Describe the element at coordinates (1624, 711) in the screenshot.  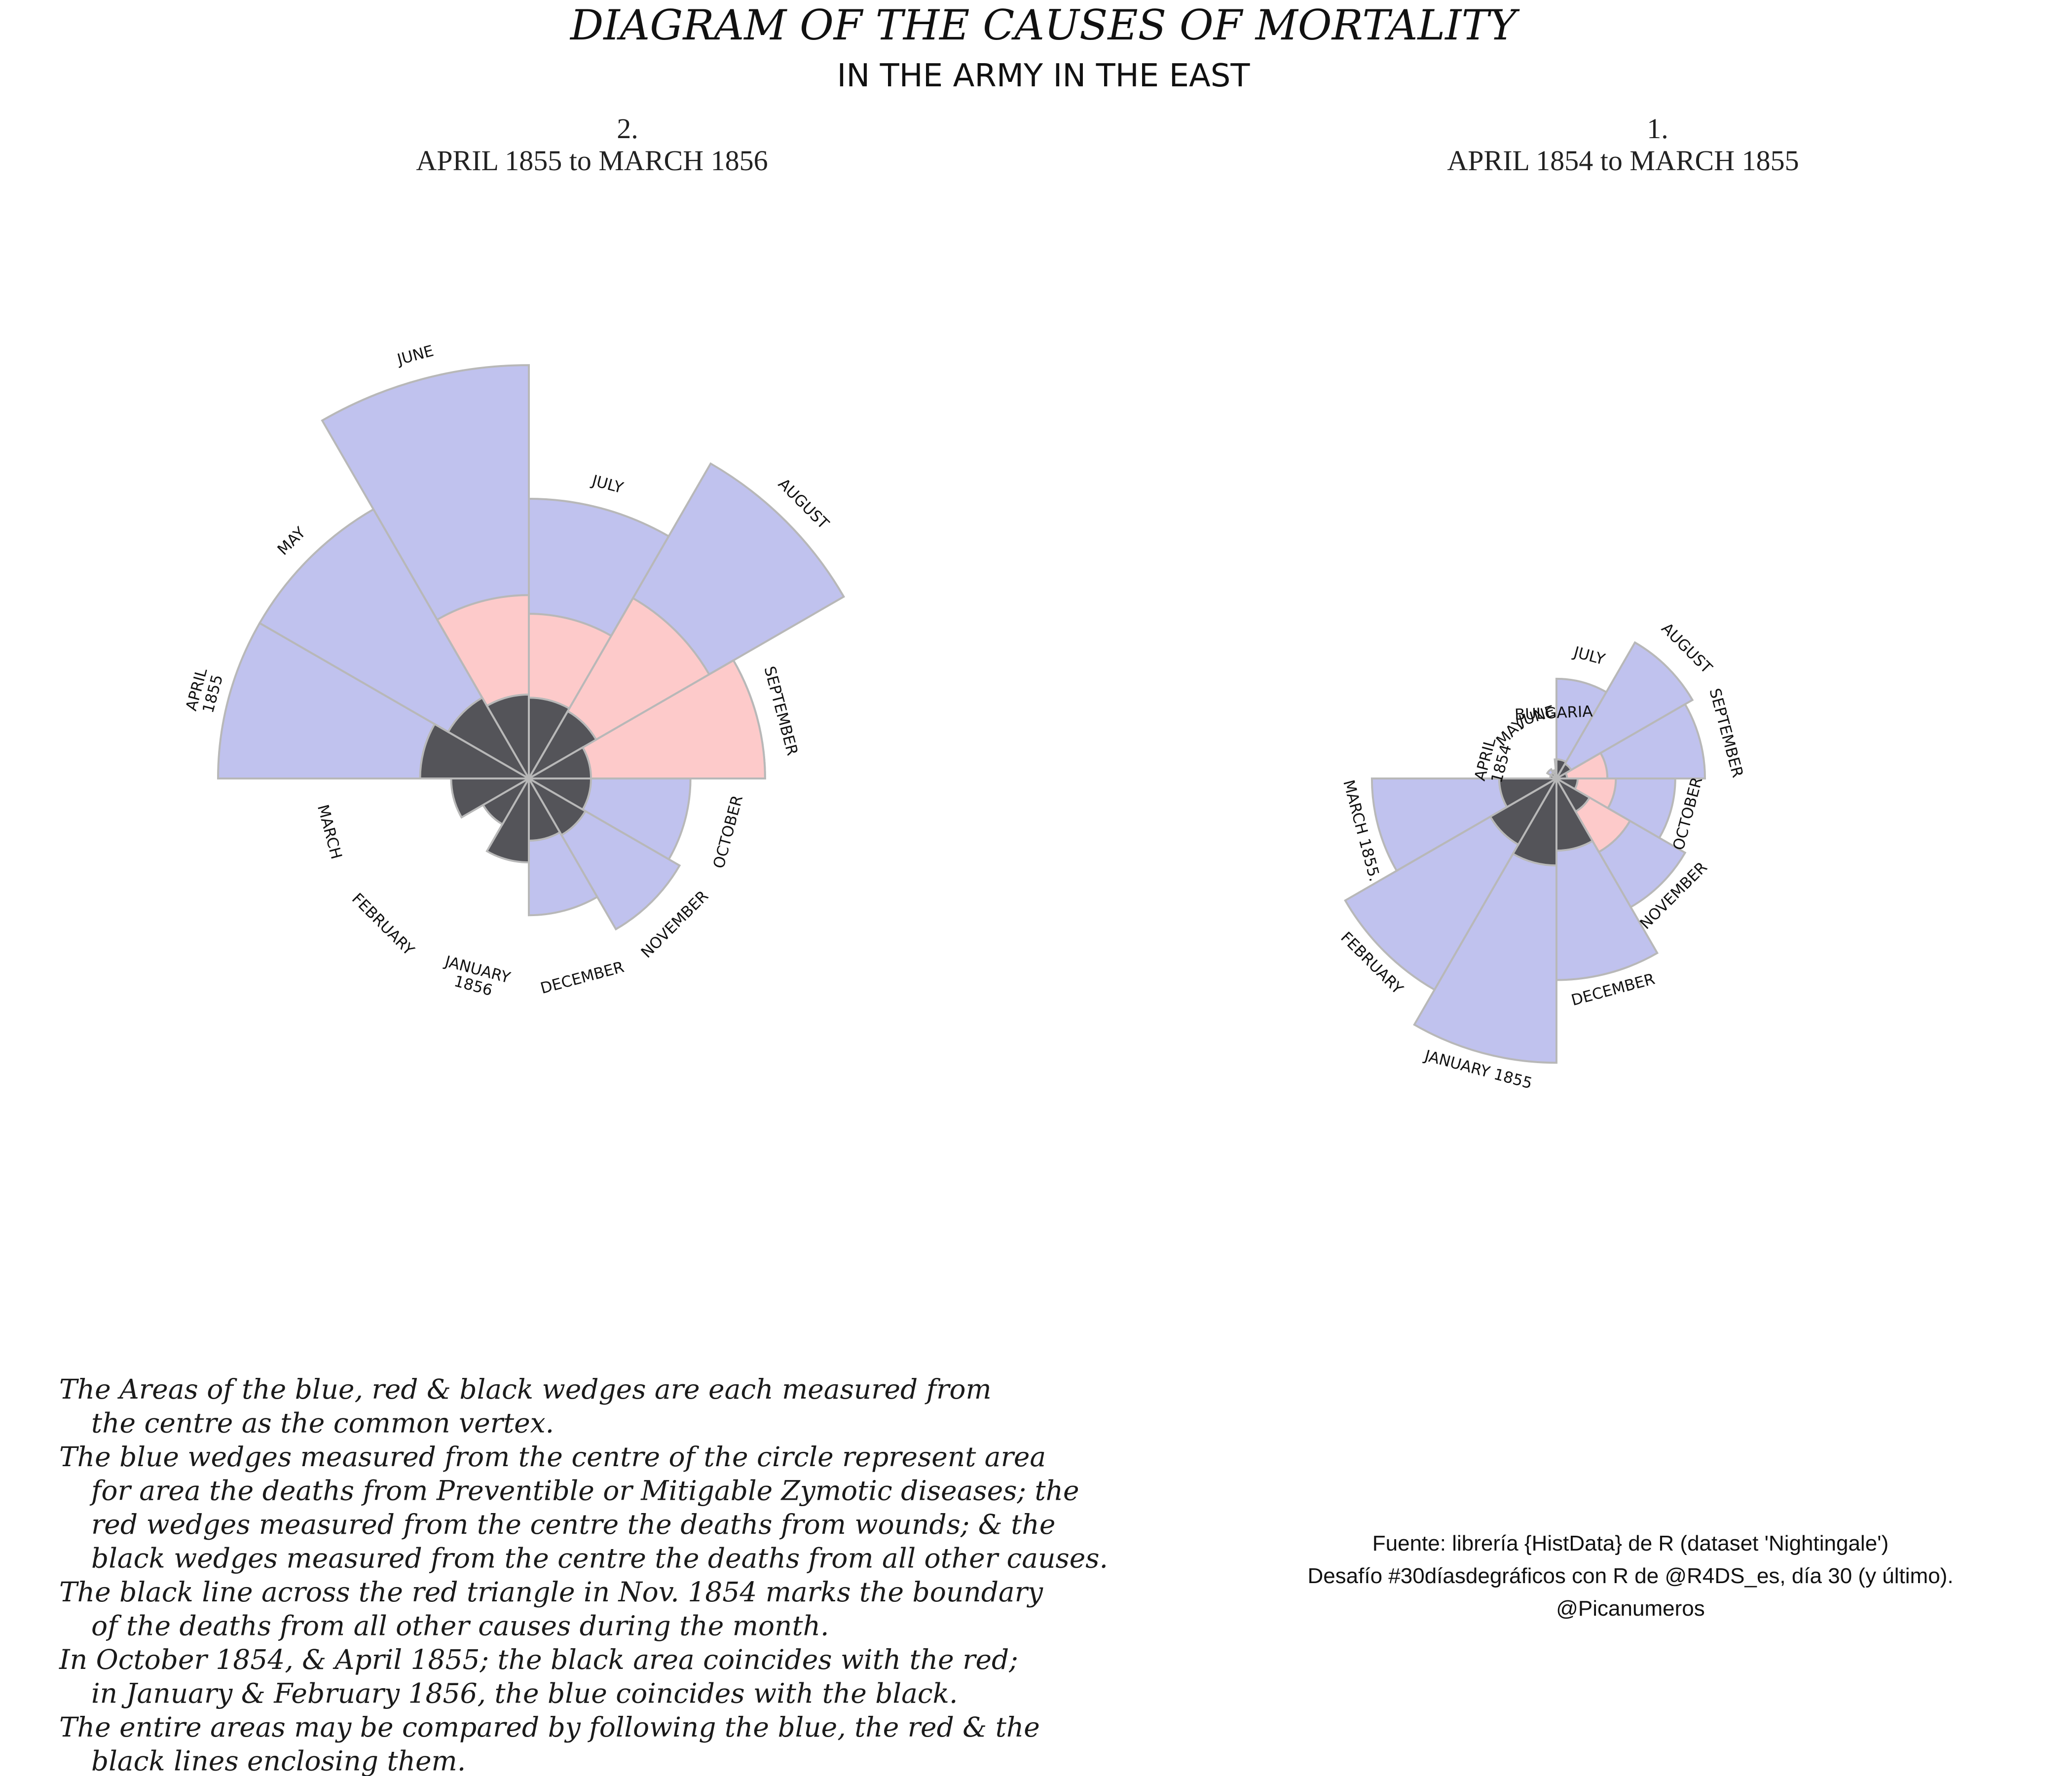
I see `wedge-zymotic-august` at that location.